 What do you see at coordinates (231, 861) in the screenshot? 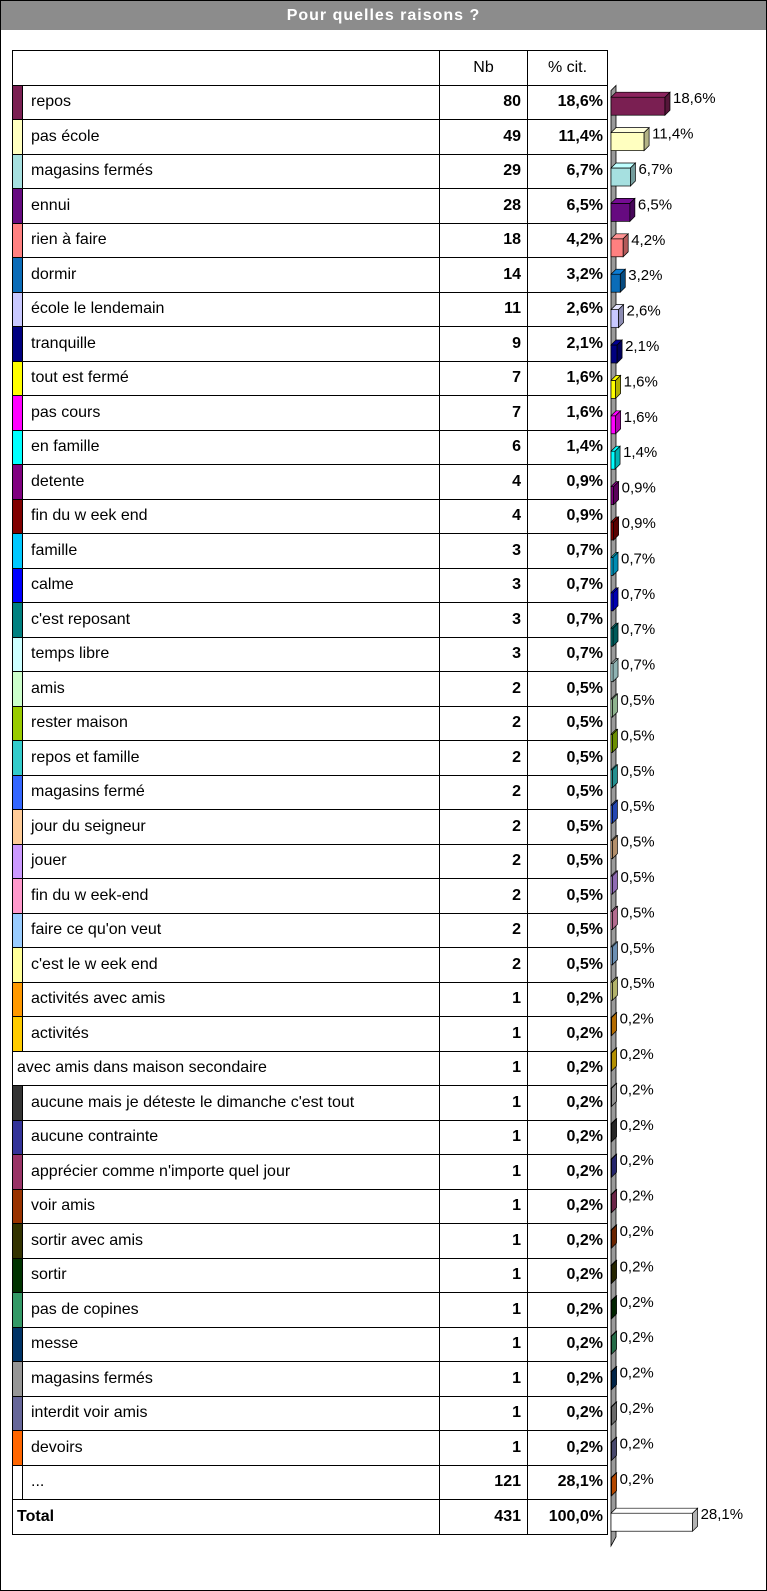
I see `row-label: jouer` at bounding box center [231, 861].